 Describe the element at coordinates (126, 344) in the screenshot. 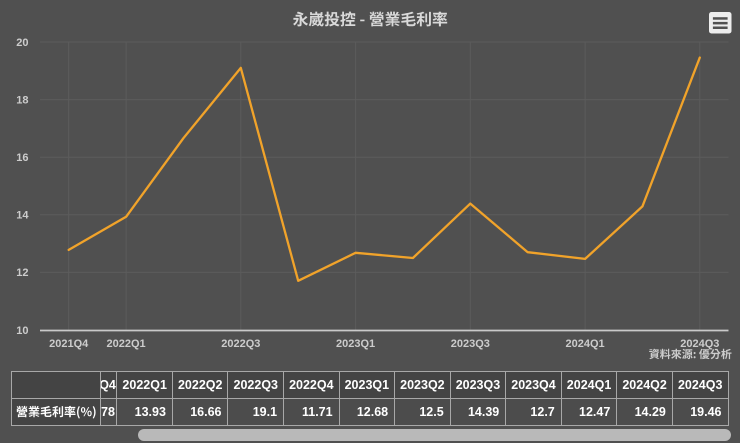

I see `svg-text: 2022Q1` at that location.